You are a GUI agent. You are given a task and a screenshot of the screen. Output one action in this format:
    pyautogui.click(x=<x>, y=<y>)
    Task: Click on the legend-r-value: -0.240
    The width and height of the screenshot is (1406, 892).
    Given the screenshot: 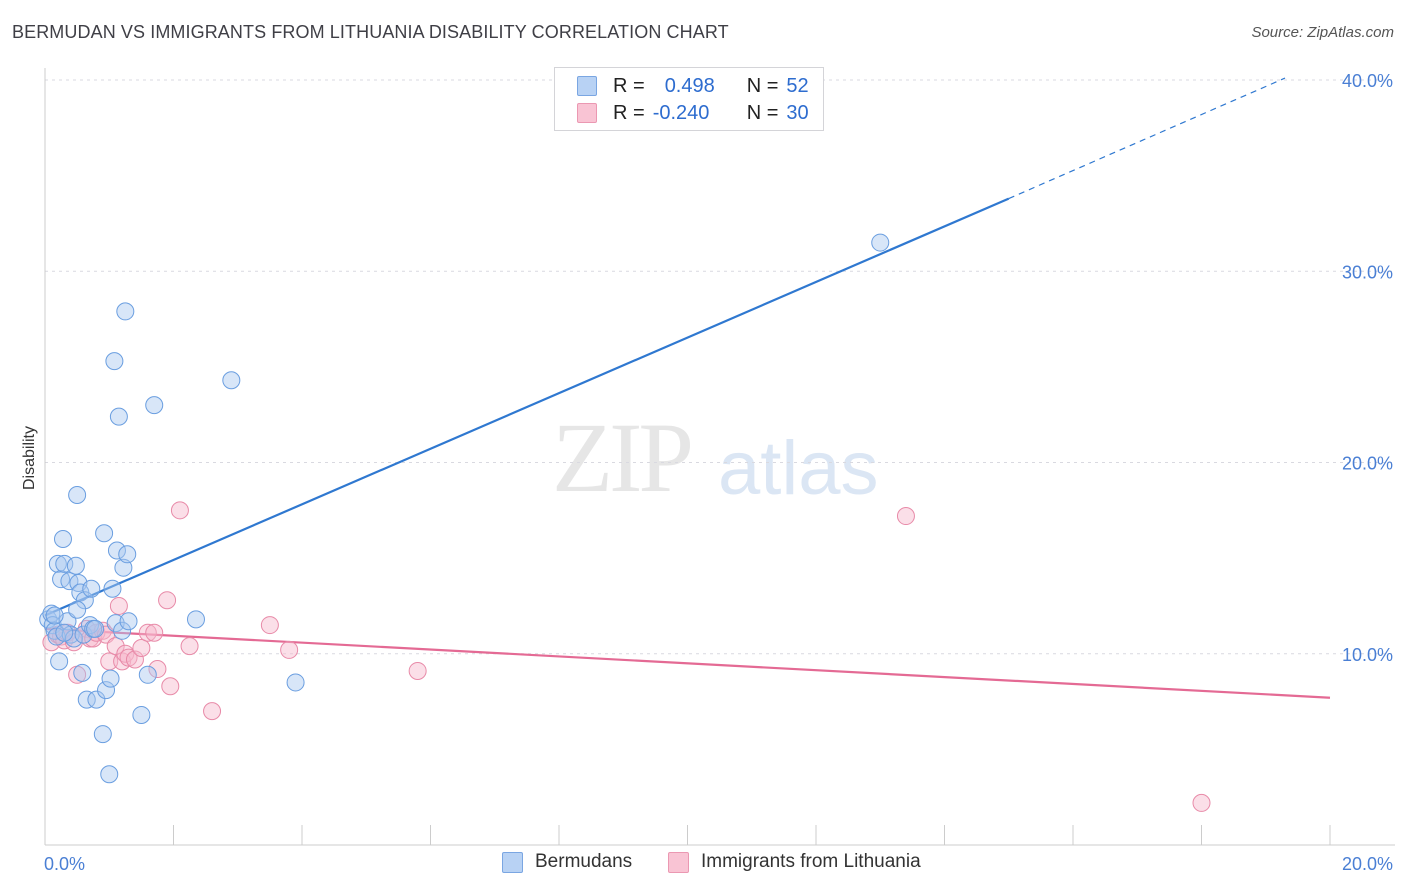 What is the action you would take?
    pyautogui.click(x=681, y=112)
    